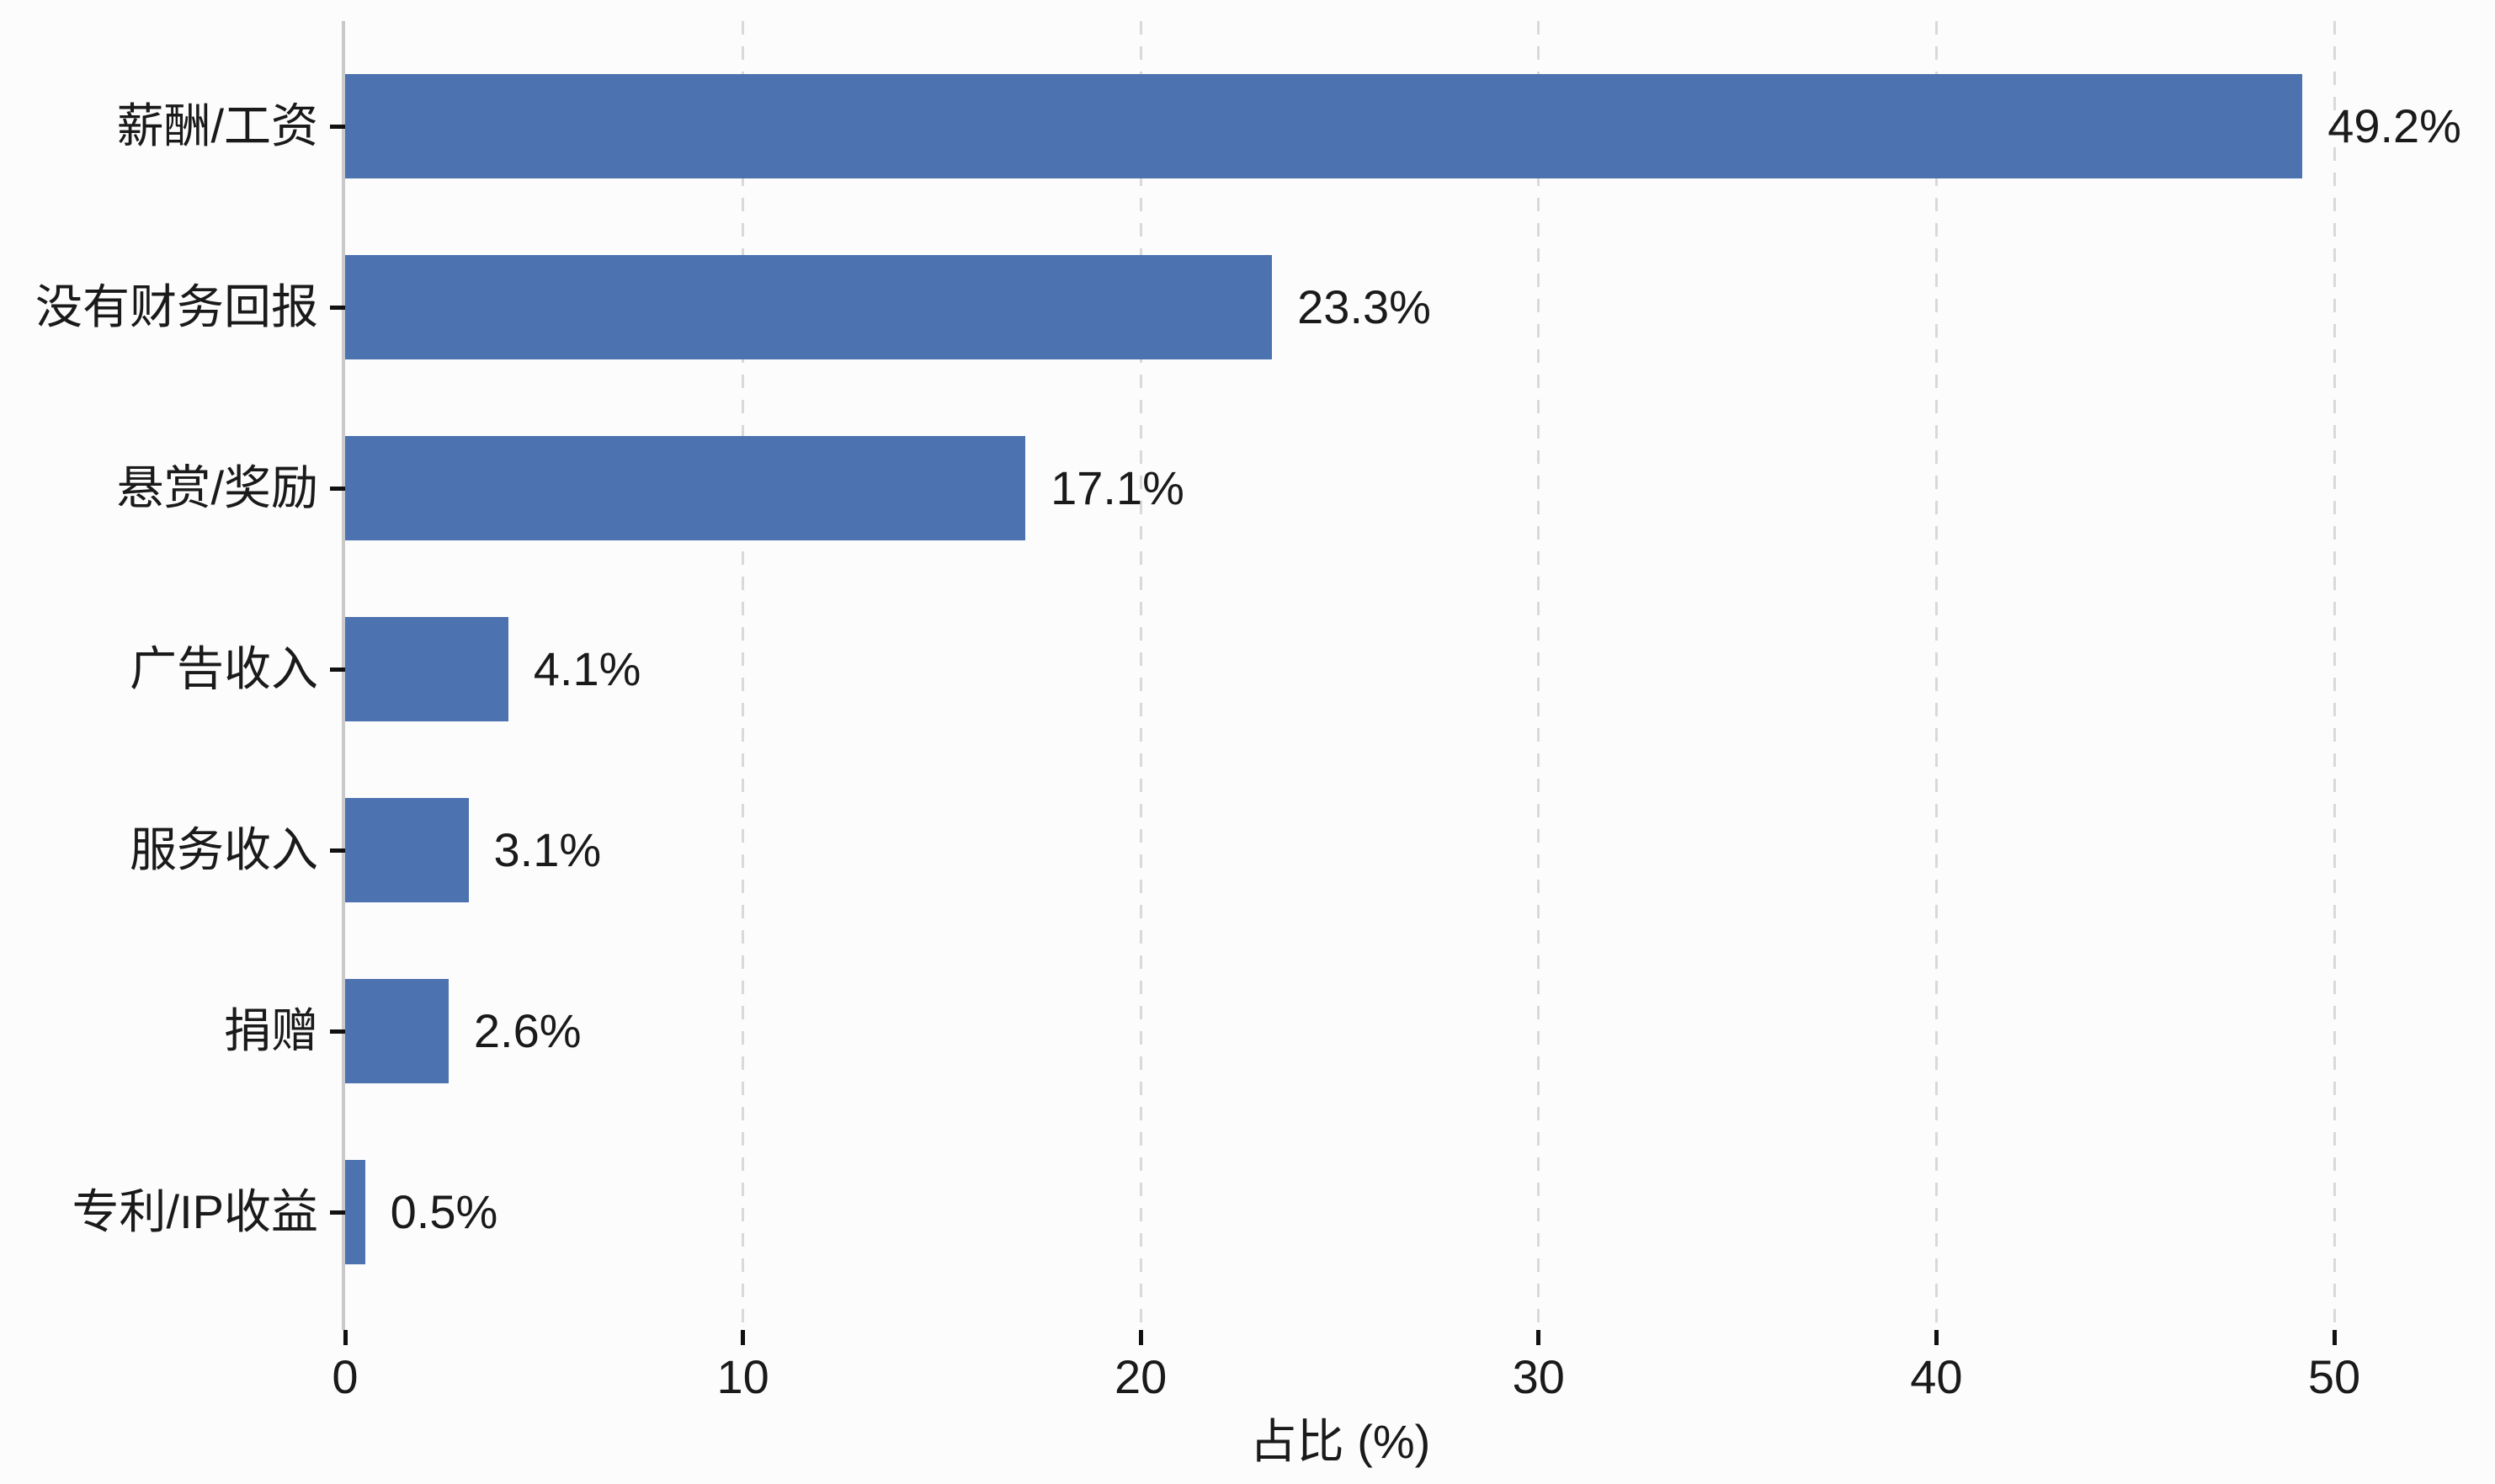 This screenshot has height=1484, width=2495. What do you see at coordinates (224, 849) in the screenshot?
I see `category-label: 服务收入` at bounding box center [224, 849].